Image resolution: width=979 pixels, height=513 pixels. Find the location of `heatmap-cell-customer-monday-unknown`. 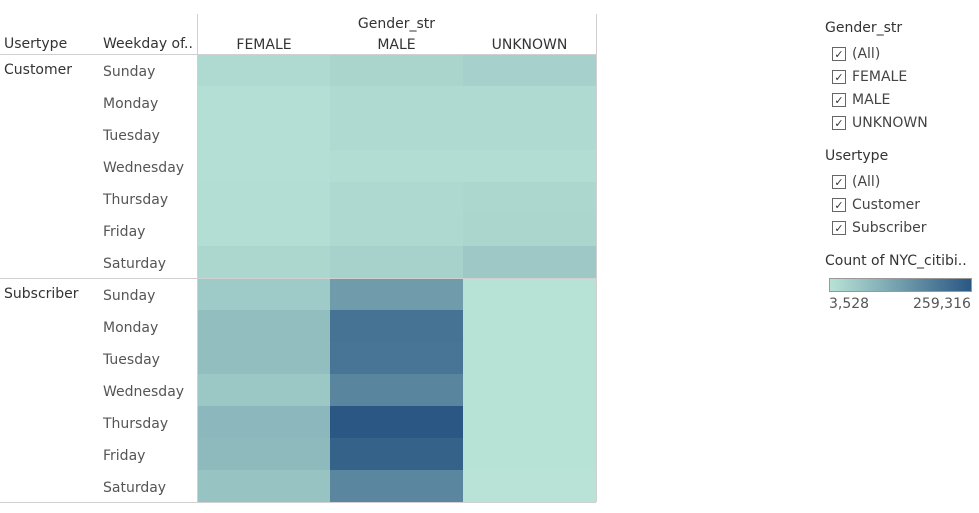

heatmap-cell-customer-monday-unknown is located at coordinates (529, 102).